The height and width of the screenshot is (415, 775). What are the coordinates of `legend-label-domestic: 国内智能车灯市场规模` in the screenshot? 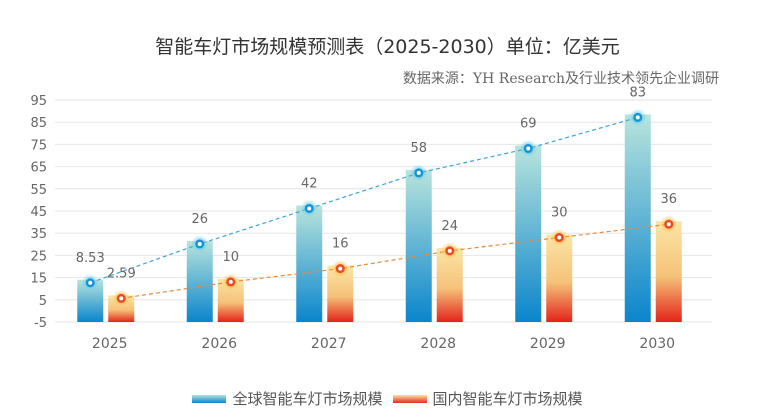 It's located at (507, 399).